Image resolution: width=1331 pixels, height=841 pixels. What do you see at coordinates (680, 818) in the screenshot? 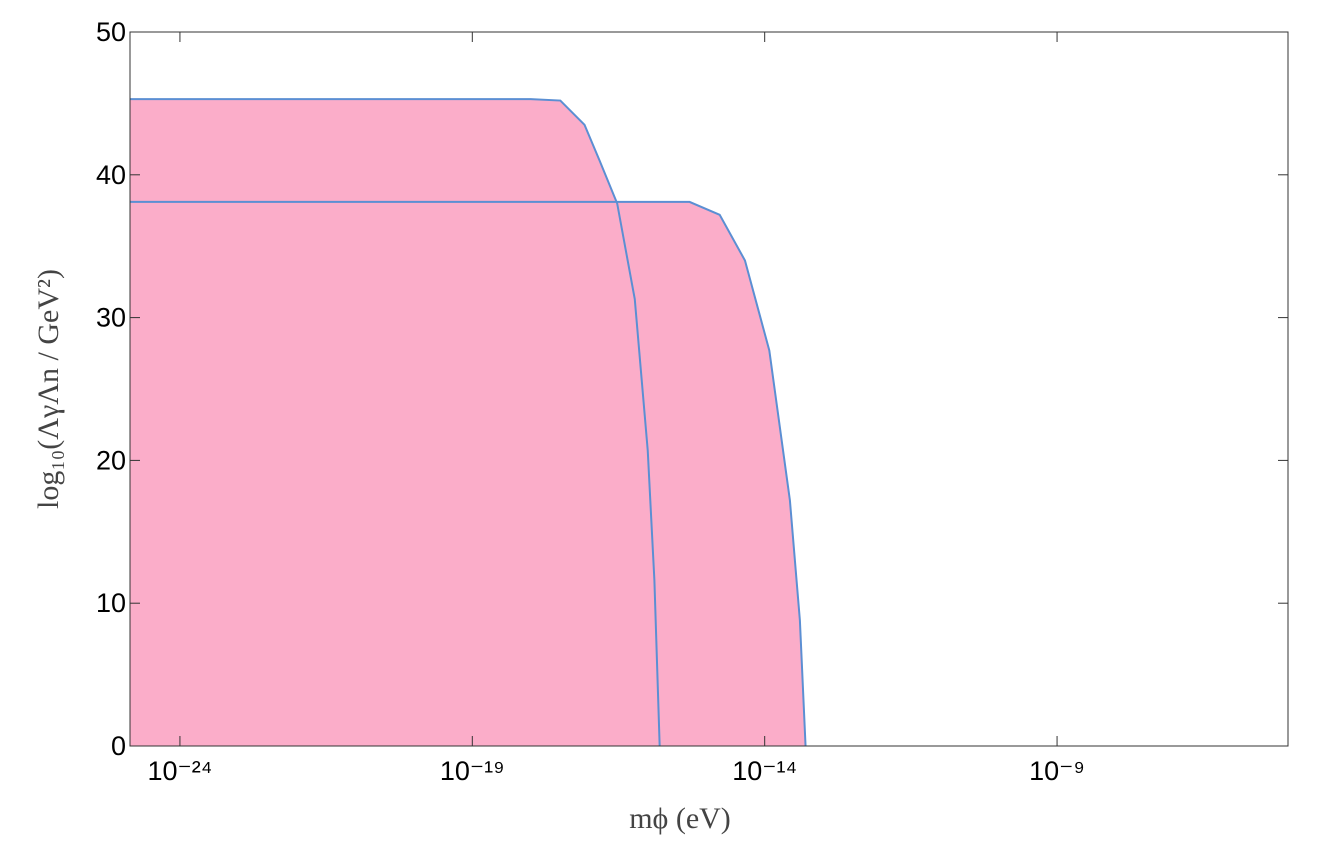
I see `x-axis-label: mϕ (eV)` at bounding box center [680, 818].